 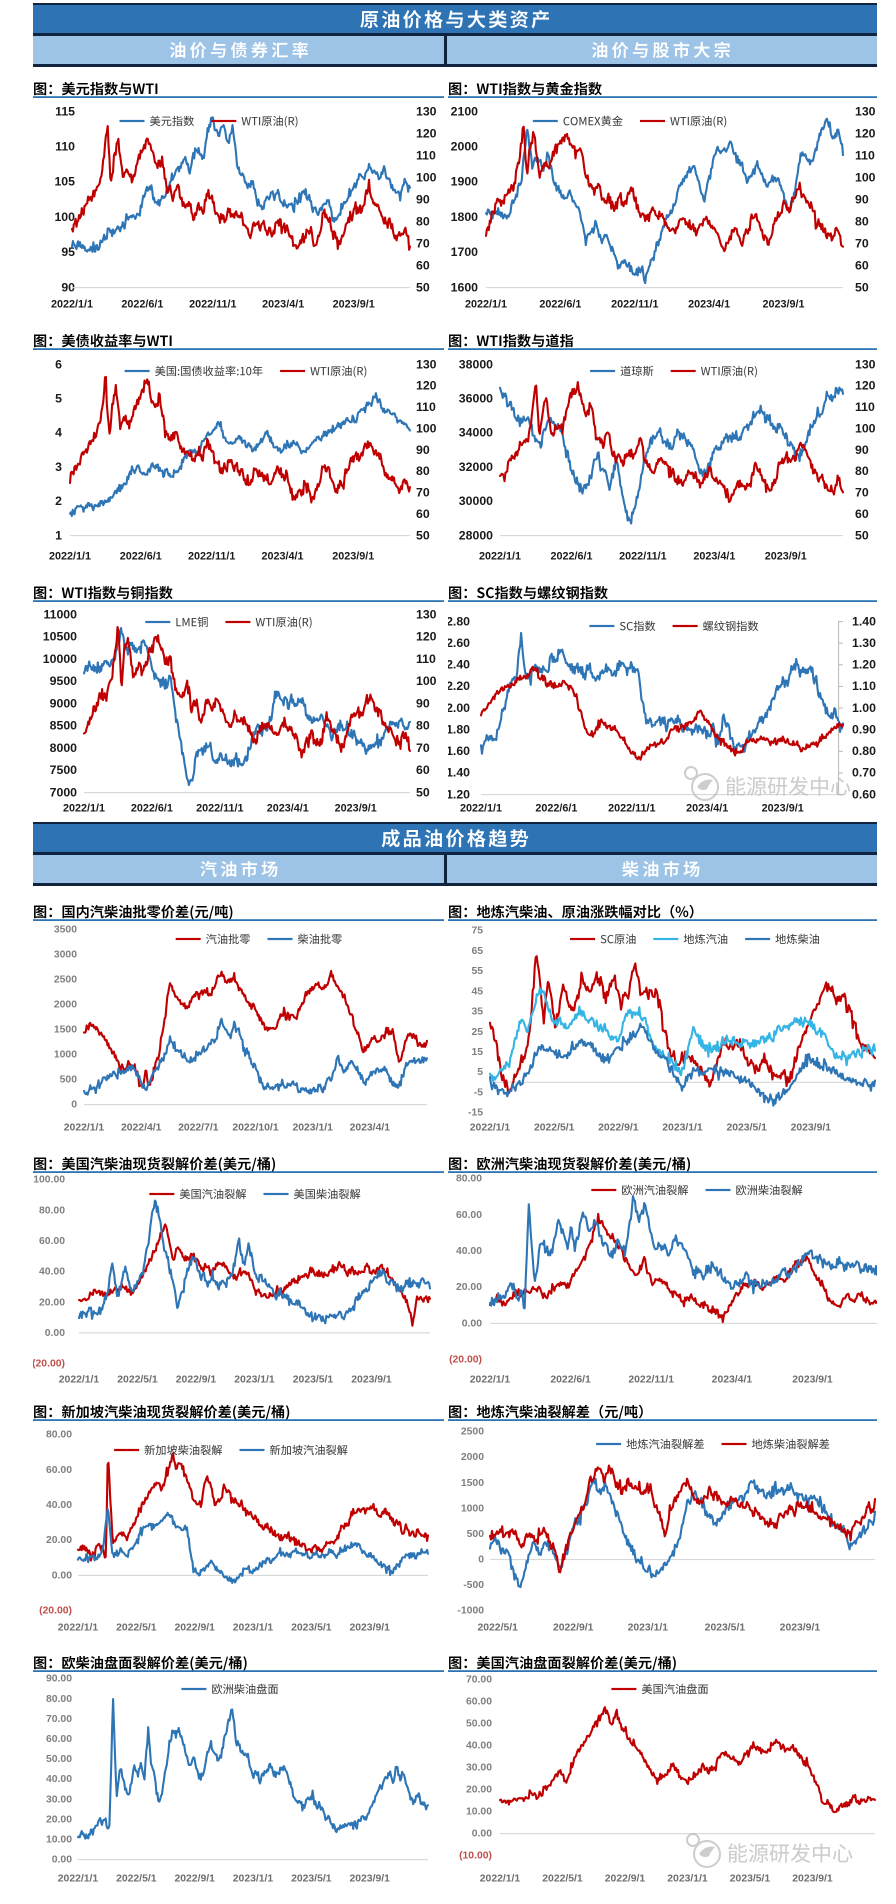 What do you see at coordinates (459, 729) in the screenshot?
I see `svg-text: 1.80` at bounding box center [459, 729].